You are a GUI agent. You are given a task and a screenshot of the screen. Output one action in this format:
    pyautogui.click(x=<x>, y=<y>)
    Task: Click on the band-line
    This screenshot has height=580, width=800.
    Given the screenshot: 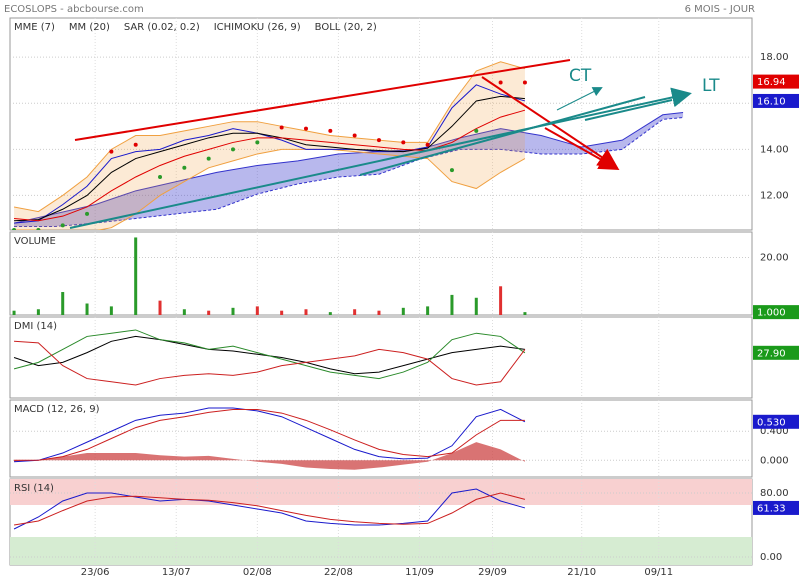 What is the action you would take?
    pyautogui.click(x=270, y=189)
    